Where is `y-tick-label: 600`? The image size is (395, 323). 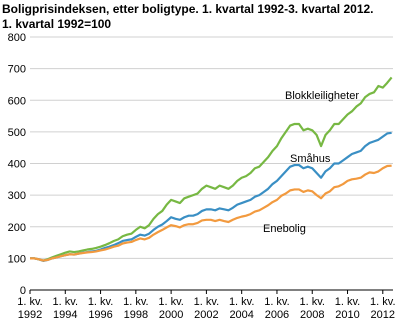 y-tick-label: 600 is located at coordinates (17, 101).